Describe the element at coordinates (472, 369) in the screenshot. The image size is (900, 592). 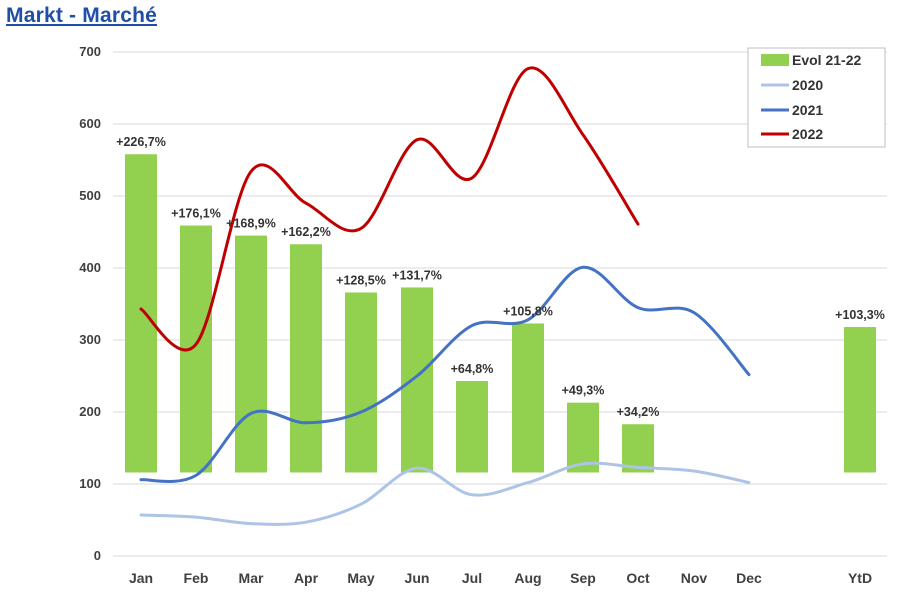
I see `data-label-jul: +64,8%` at that location.